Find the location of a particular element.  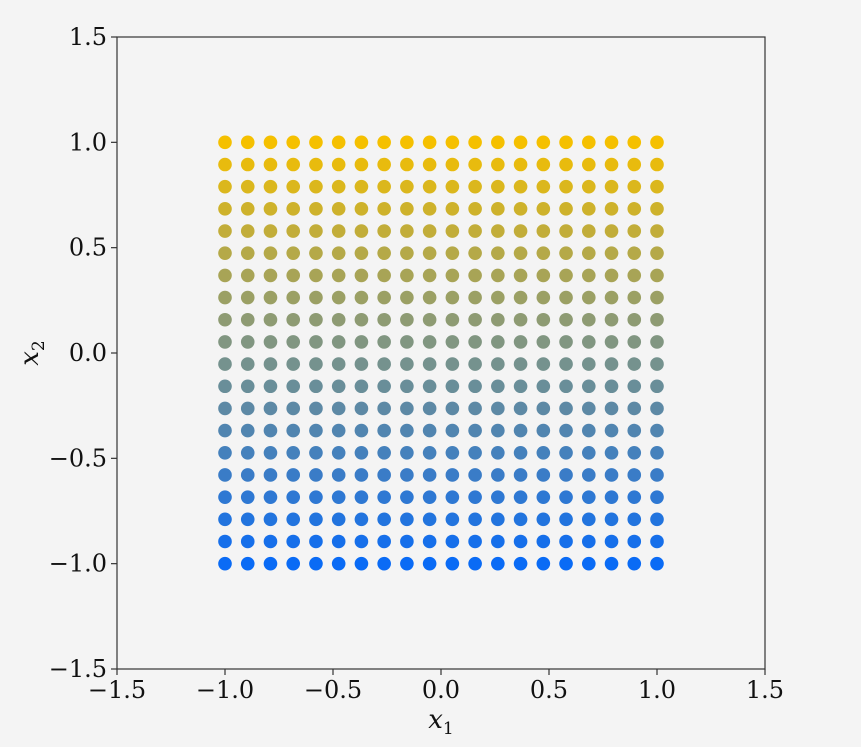

y-tick-label: −0.5 is located at coordinates (78, 458).